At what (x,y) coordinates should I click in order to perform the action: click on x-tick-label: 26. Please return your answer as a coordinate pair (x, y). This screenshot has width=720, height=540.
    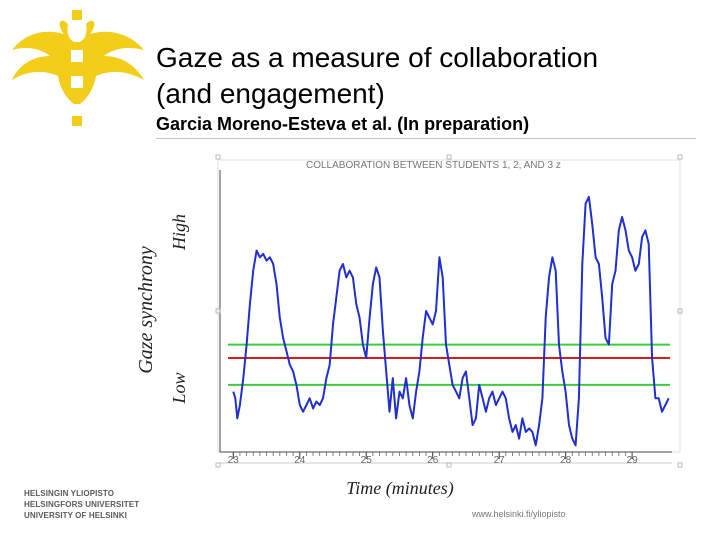
    Looking at the image, I should click on (433, 460).